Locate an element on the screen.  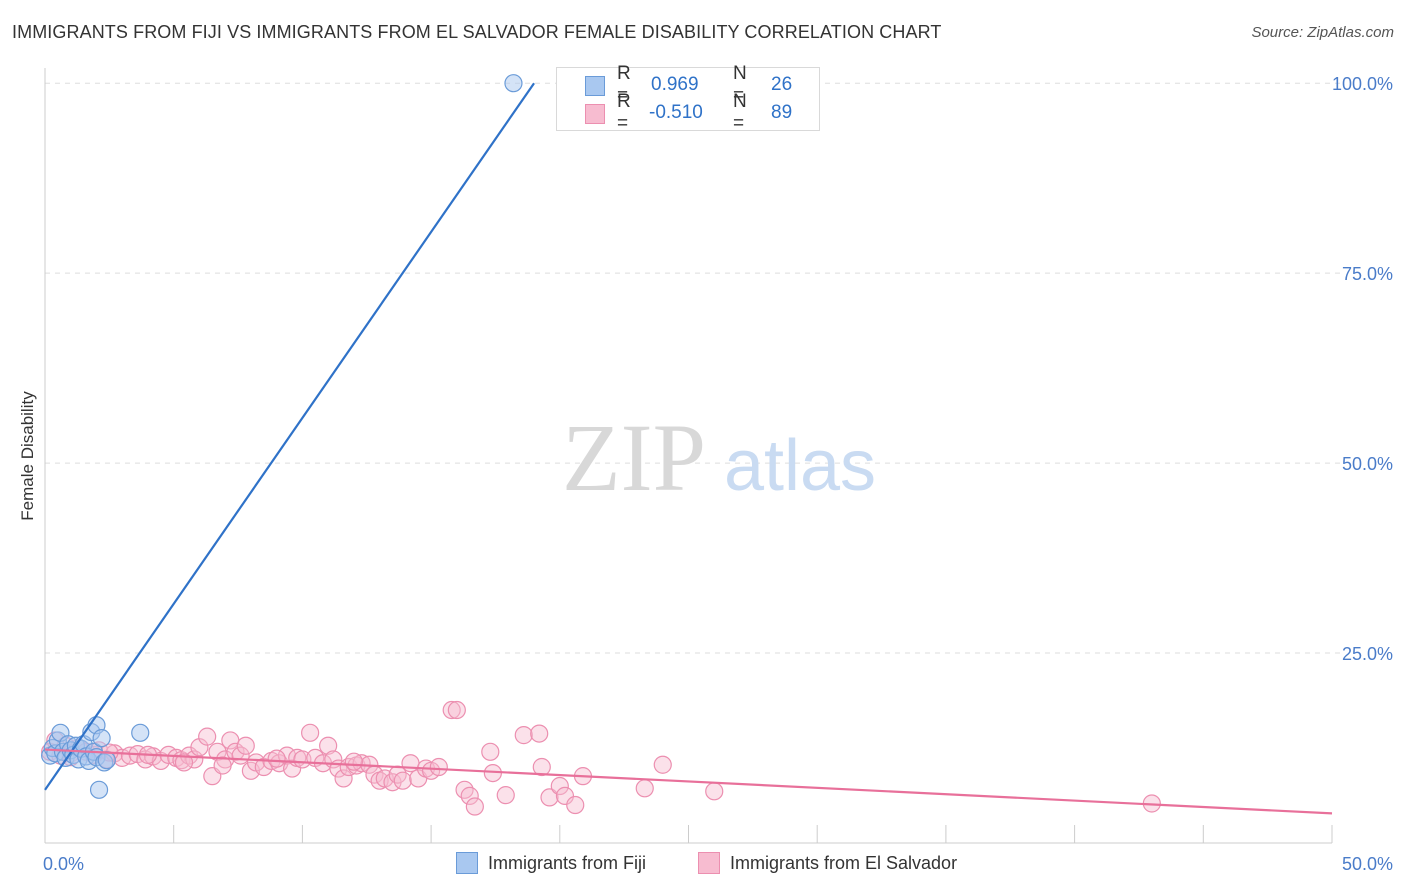
watermark-zip: ZIP is located at coordinates (634, 457).